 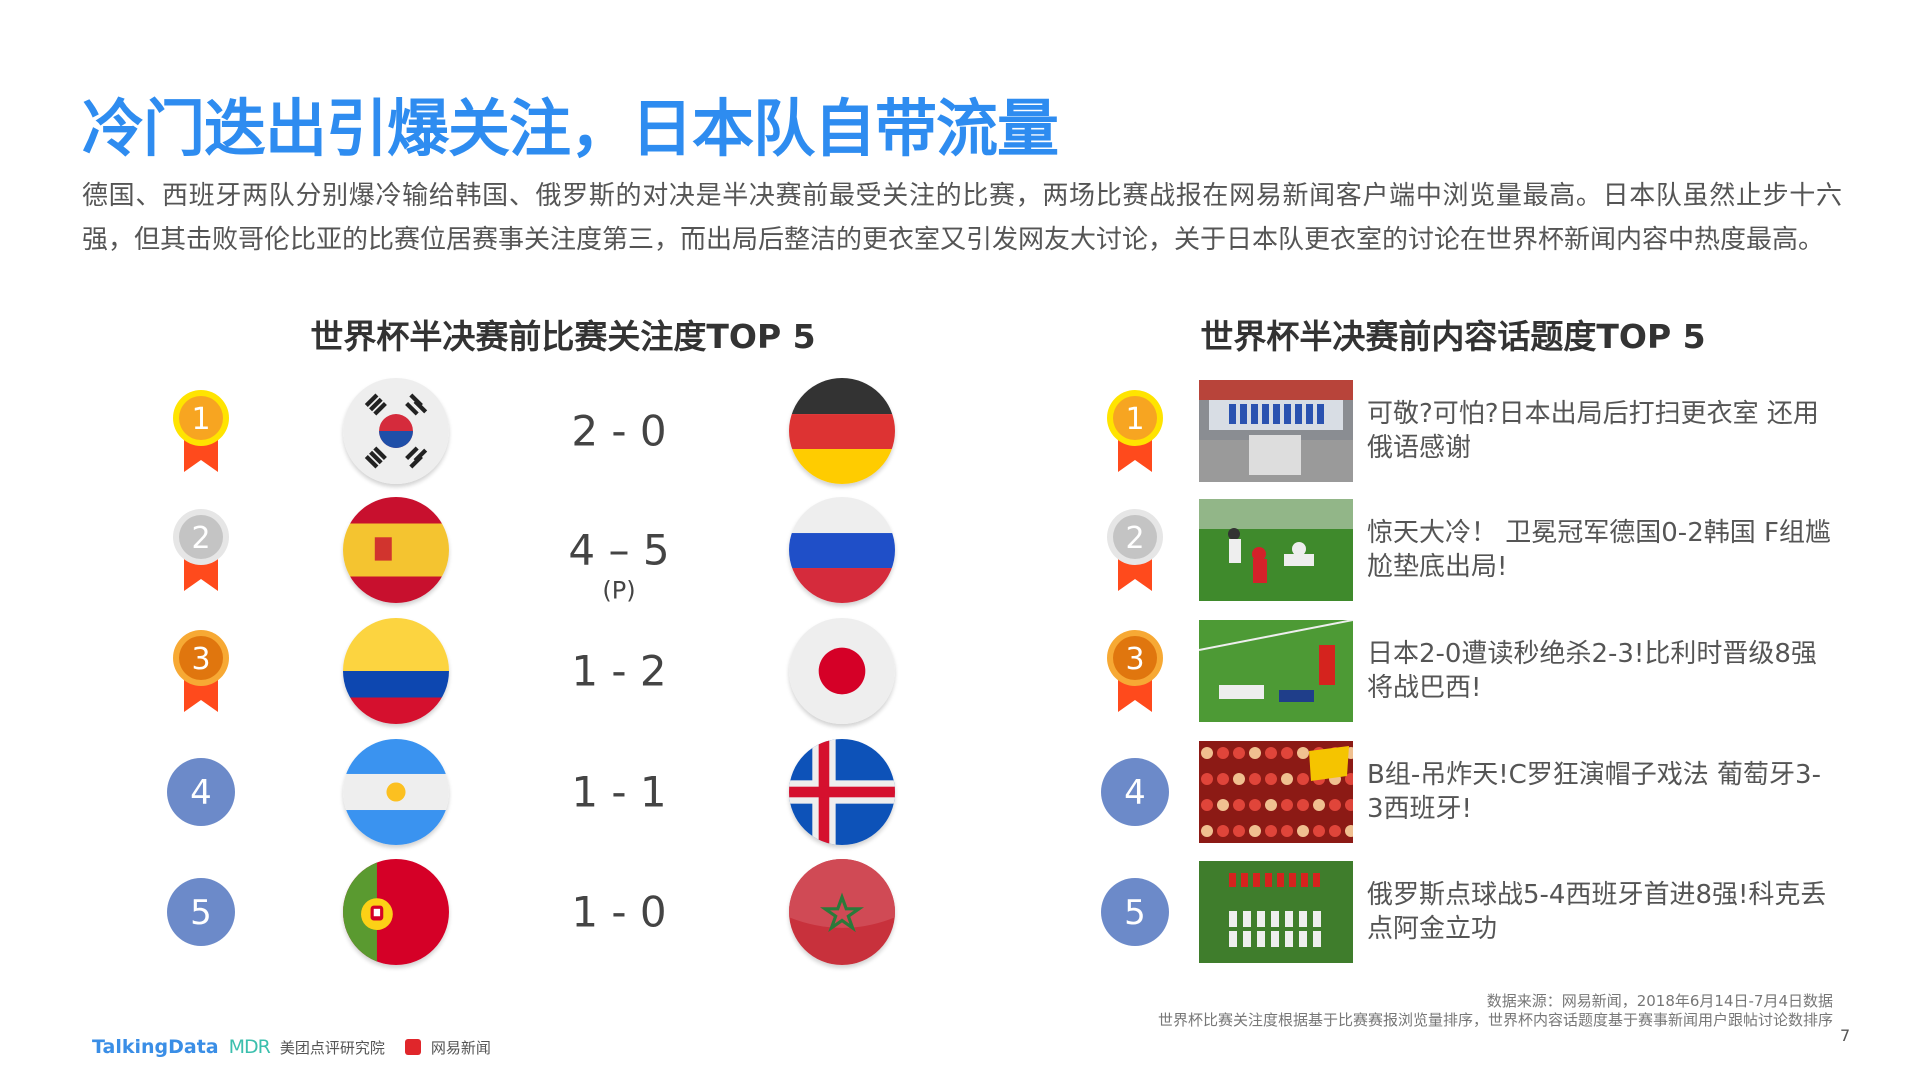 What do you see at coordinates (842, 792) in the screenshot?
I see `iceland-flag-icon` at bounding box center [842, 792].